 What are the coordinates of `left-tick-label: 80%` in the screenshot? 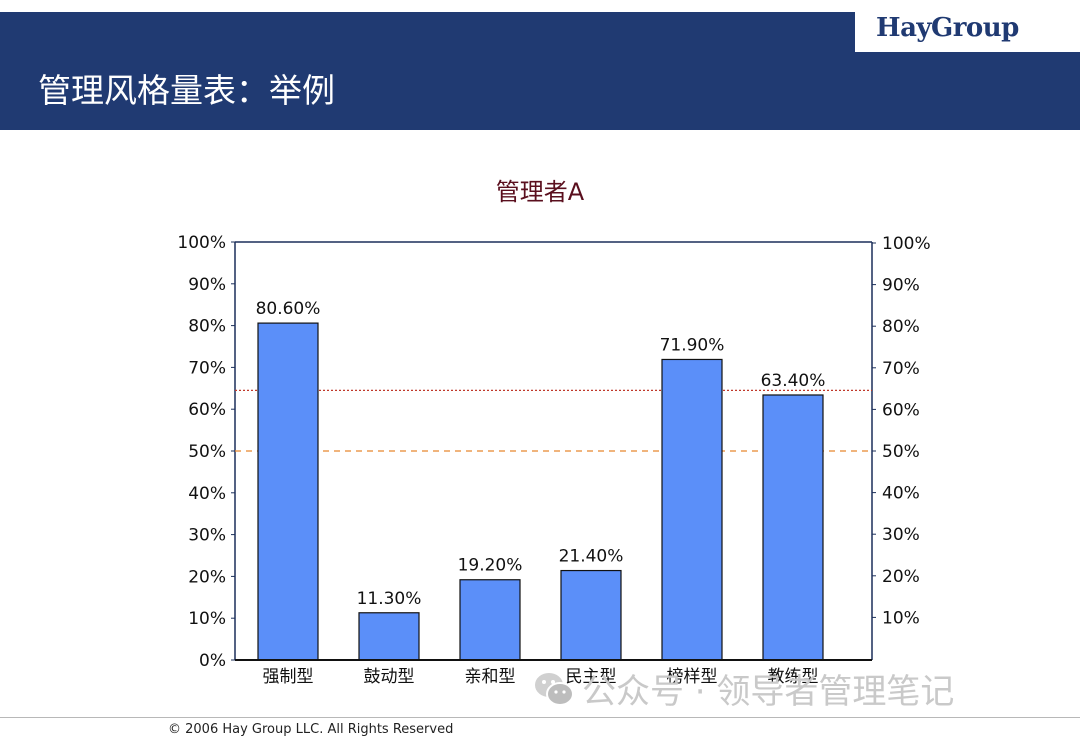 It's located at (207, 327).